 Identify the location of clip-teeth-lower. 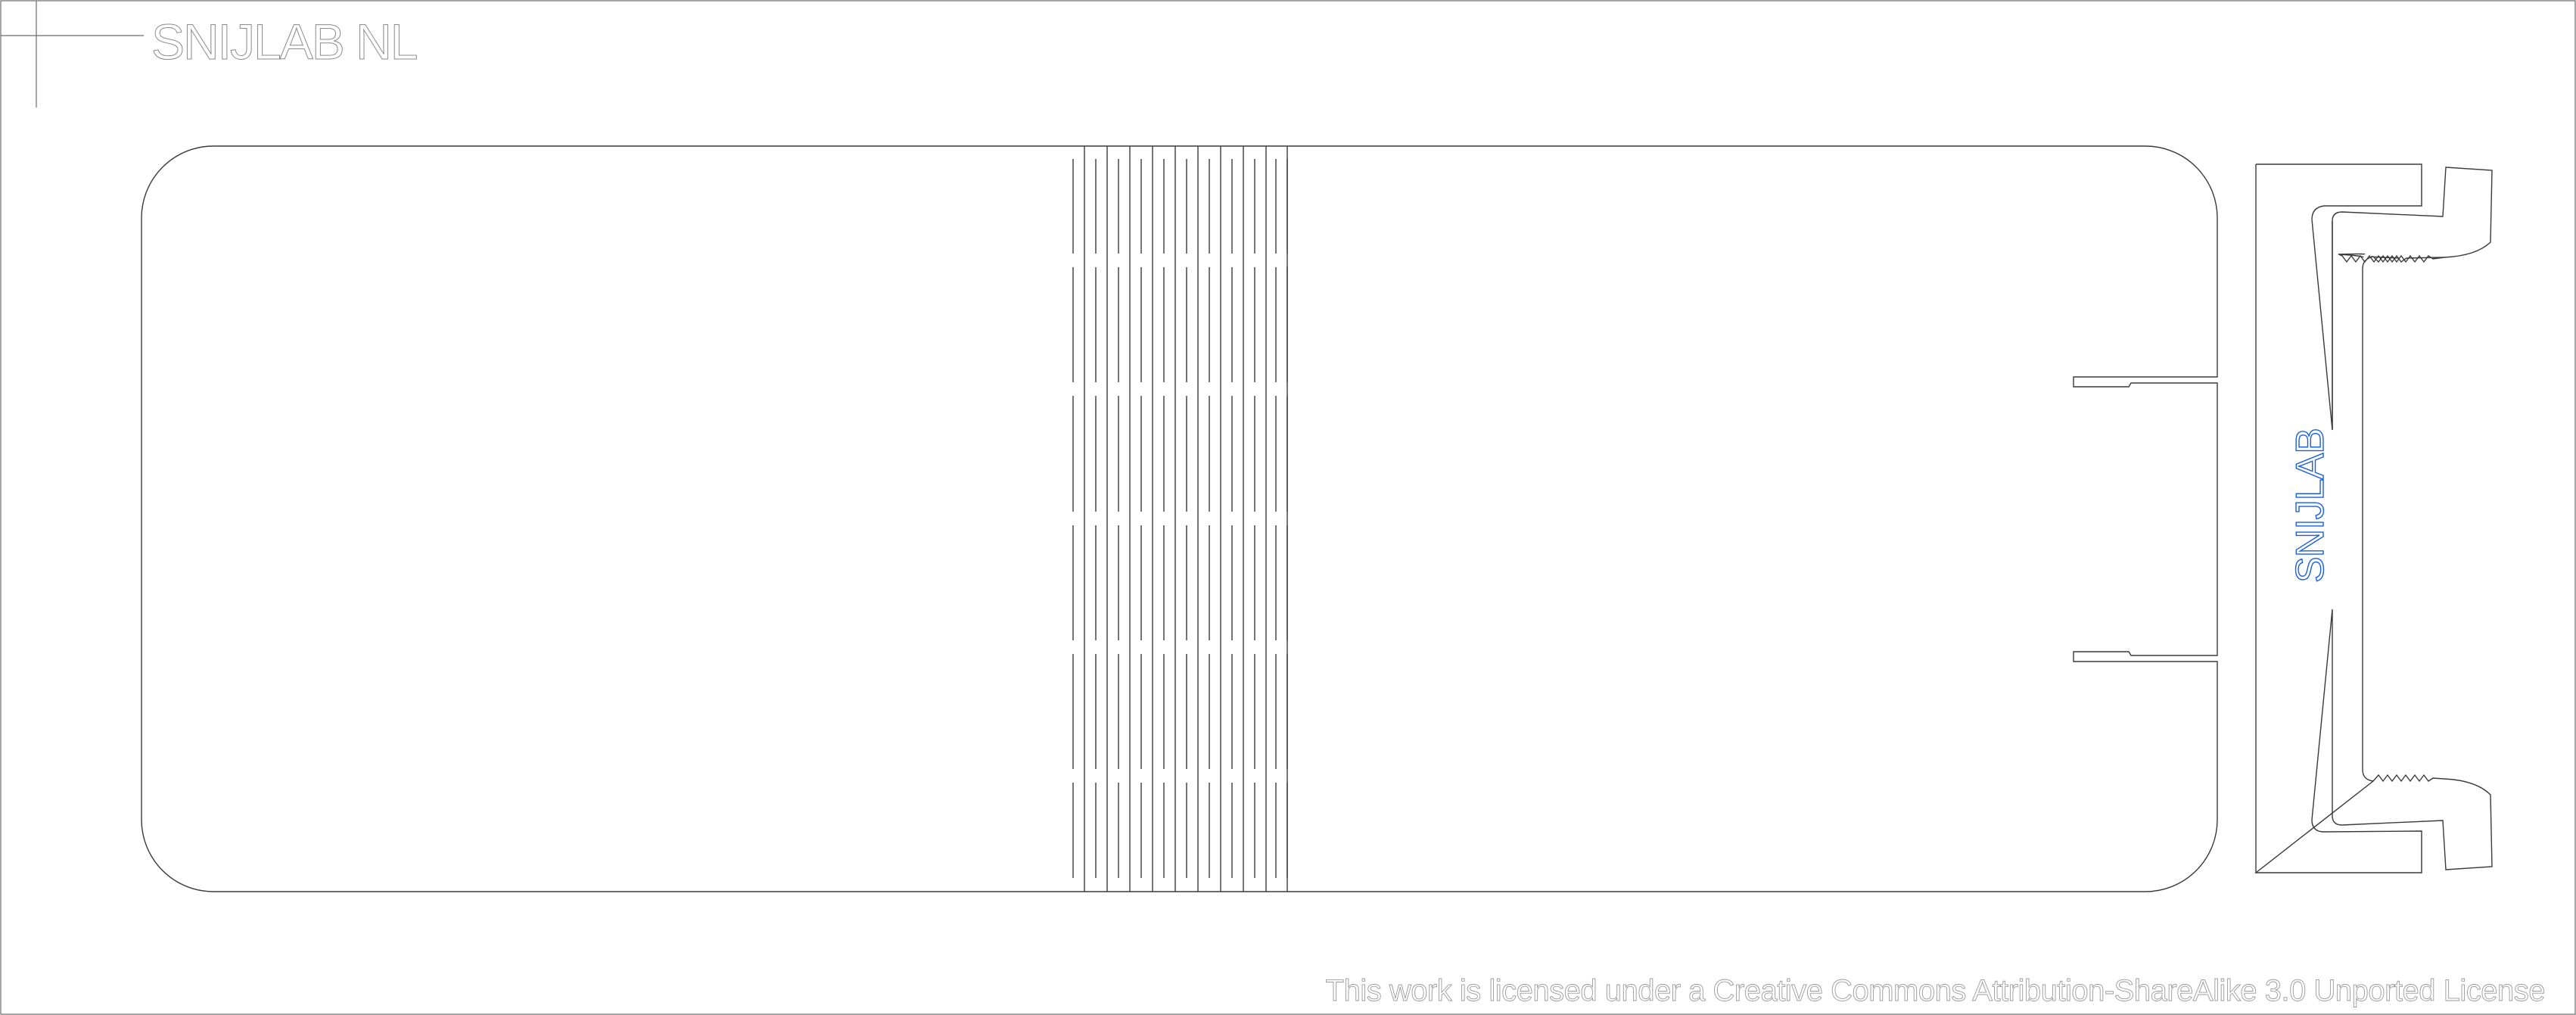
(2373, 741).